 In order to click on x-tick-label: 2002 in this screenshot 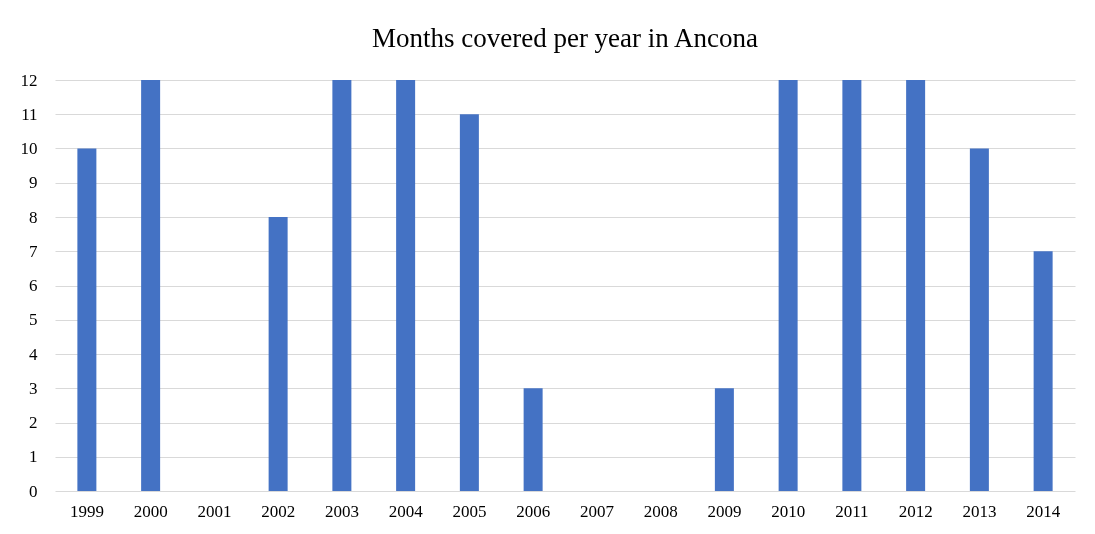, I will do `click(278, 511)`.